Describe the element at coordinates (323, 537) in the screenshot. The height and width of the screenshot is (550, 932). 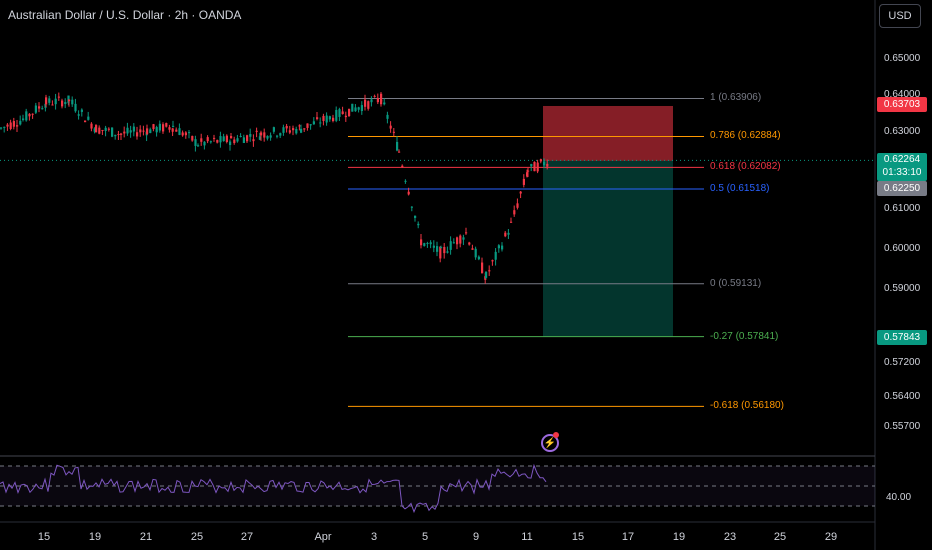
I see `date-axis-label: Apr` at that location.